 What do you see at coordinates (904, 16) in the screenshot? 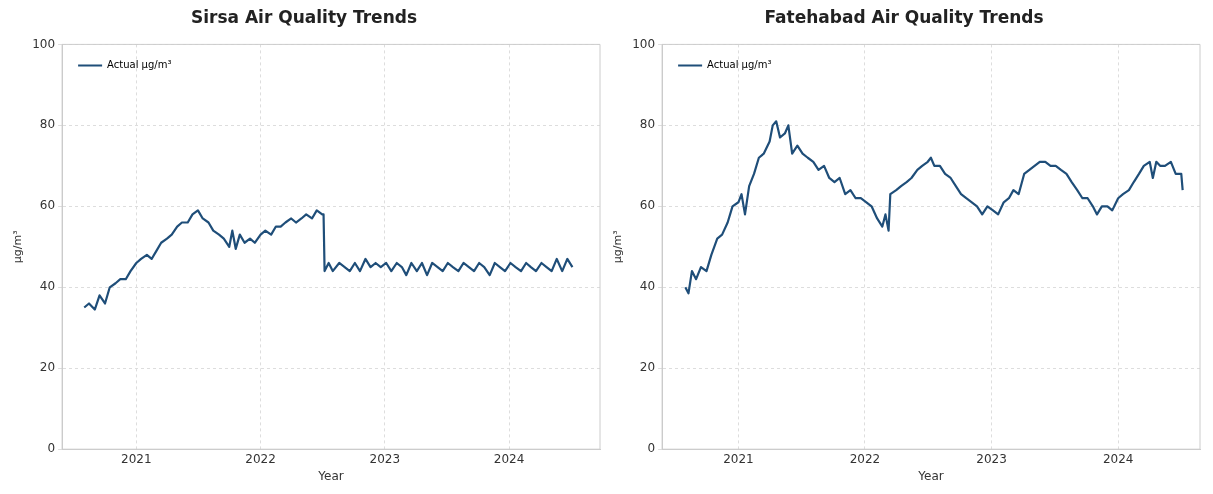
I see `chart-title: Fatehabad Air Quality Trends` at bounding box center [904, 16].